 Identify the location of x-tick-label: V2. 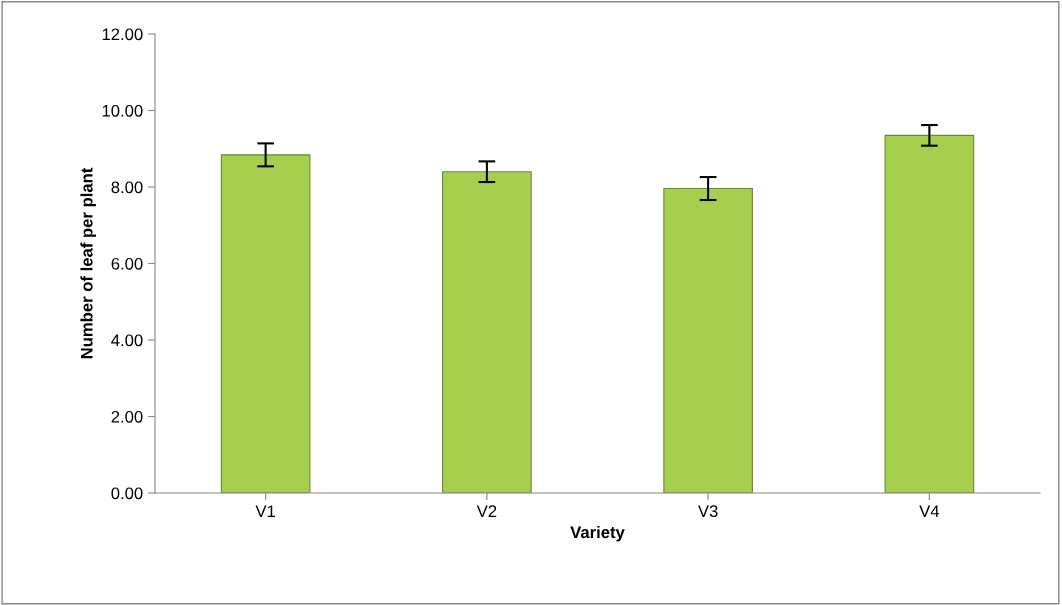
(486, 511).